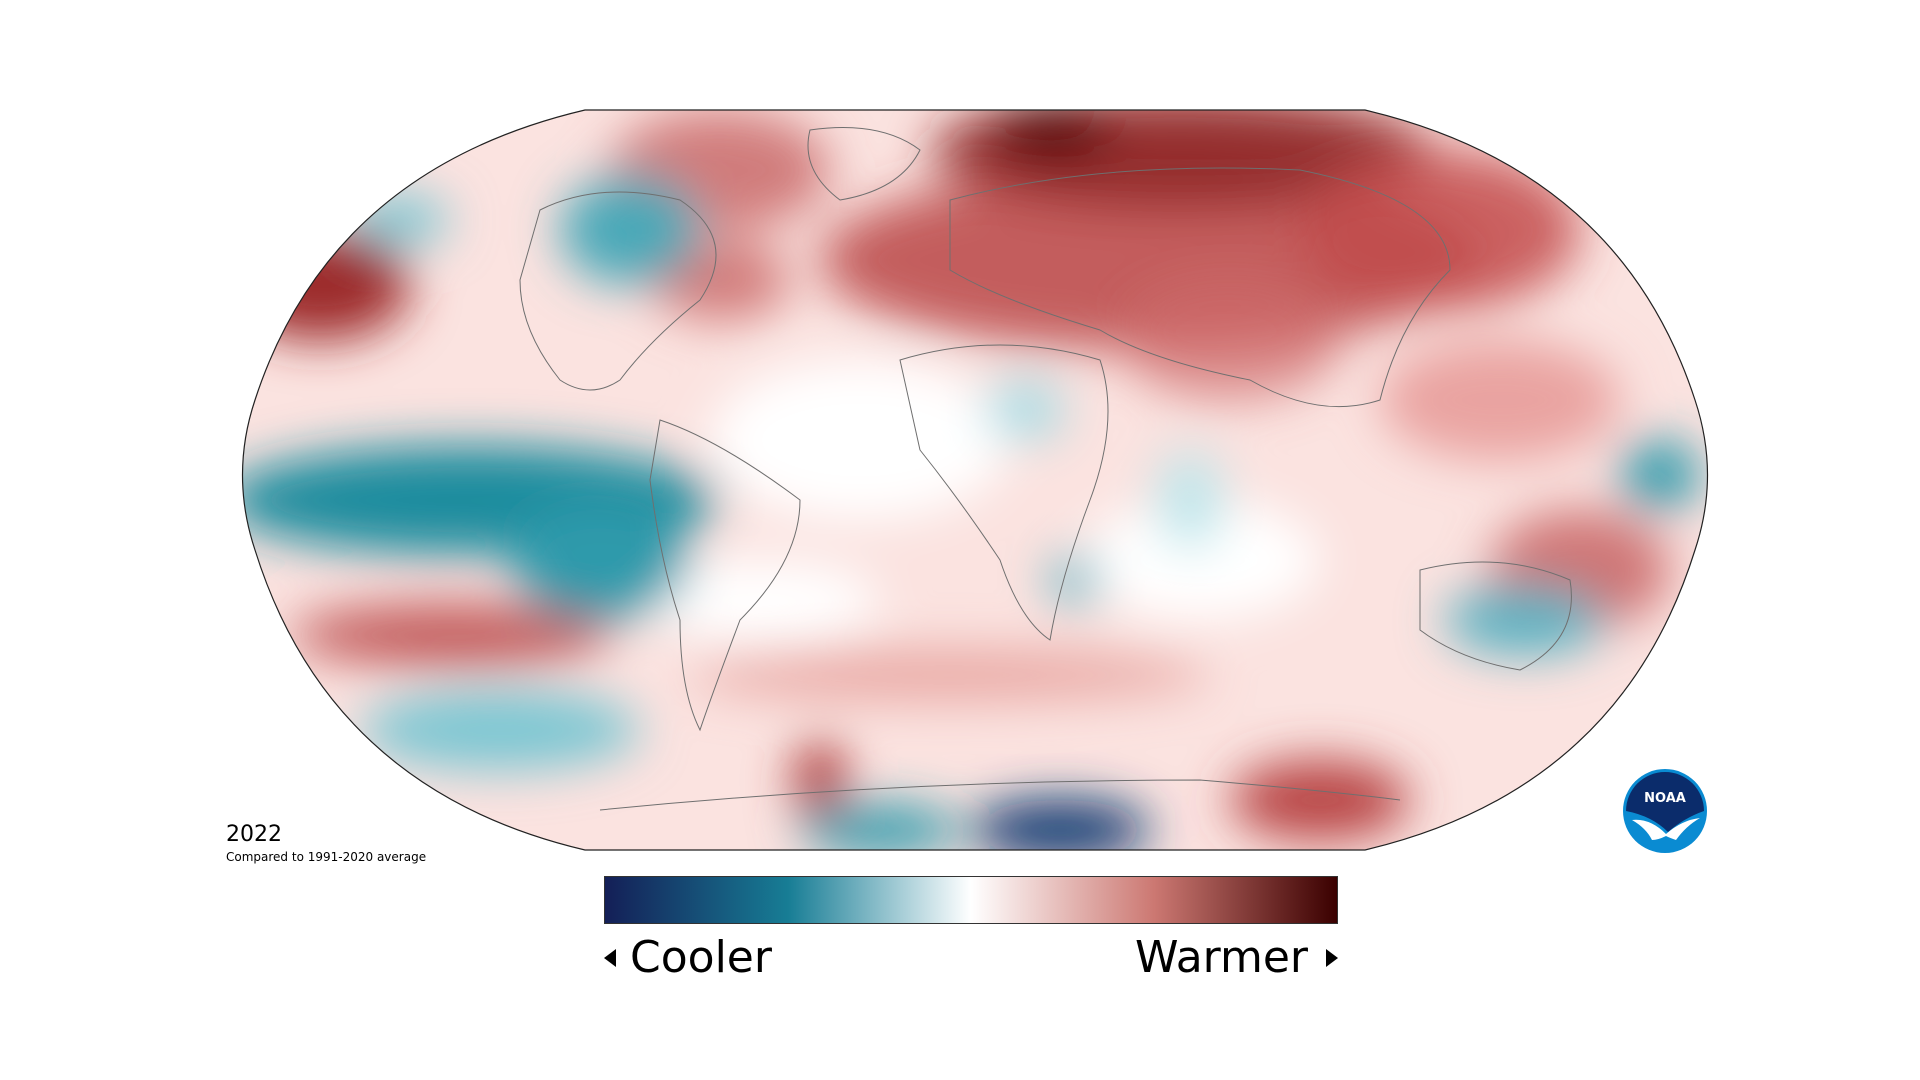 This screenshot has width=1920, height=1080. I want to click on logo-text: NOAA, so click(1665, 798).